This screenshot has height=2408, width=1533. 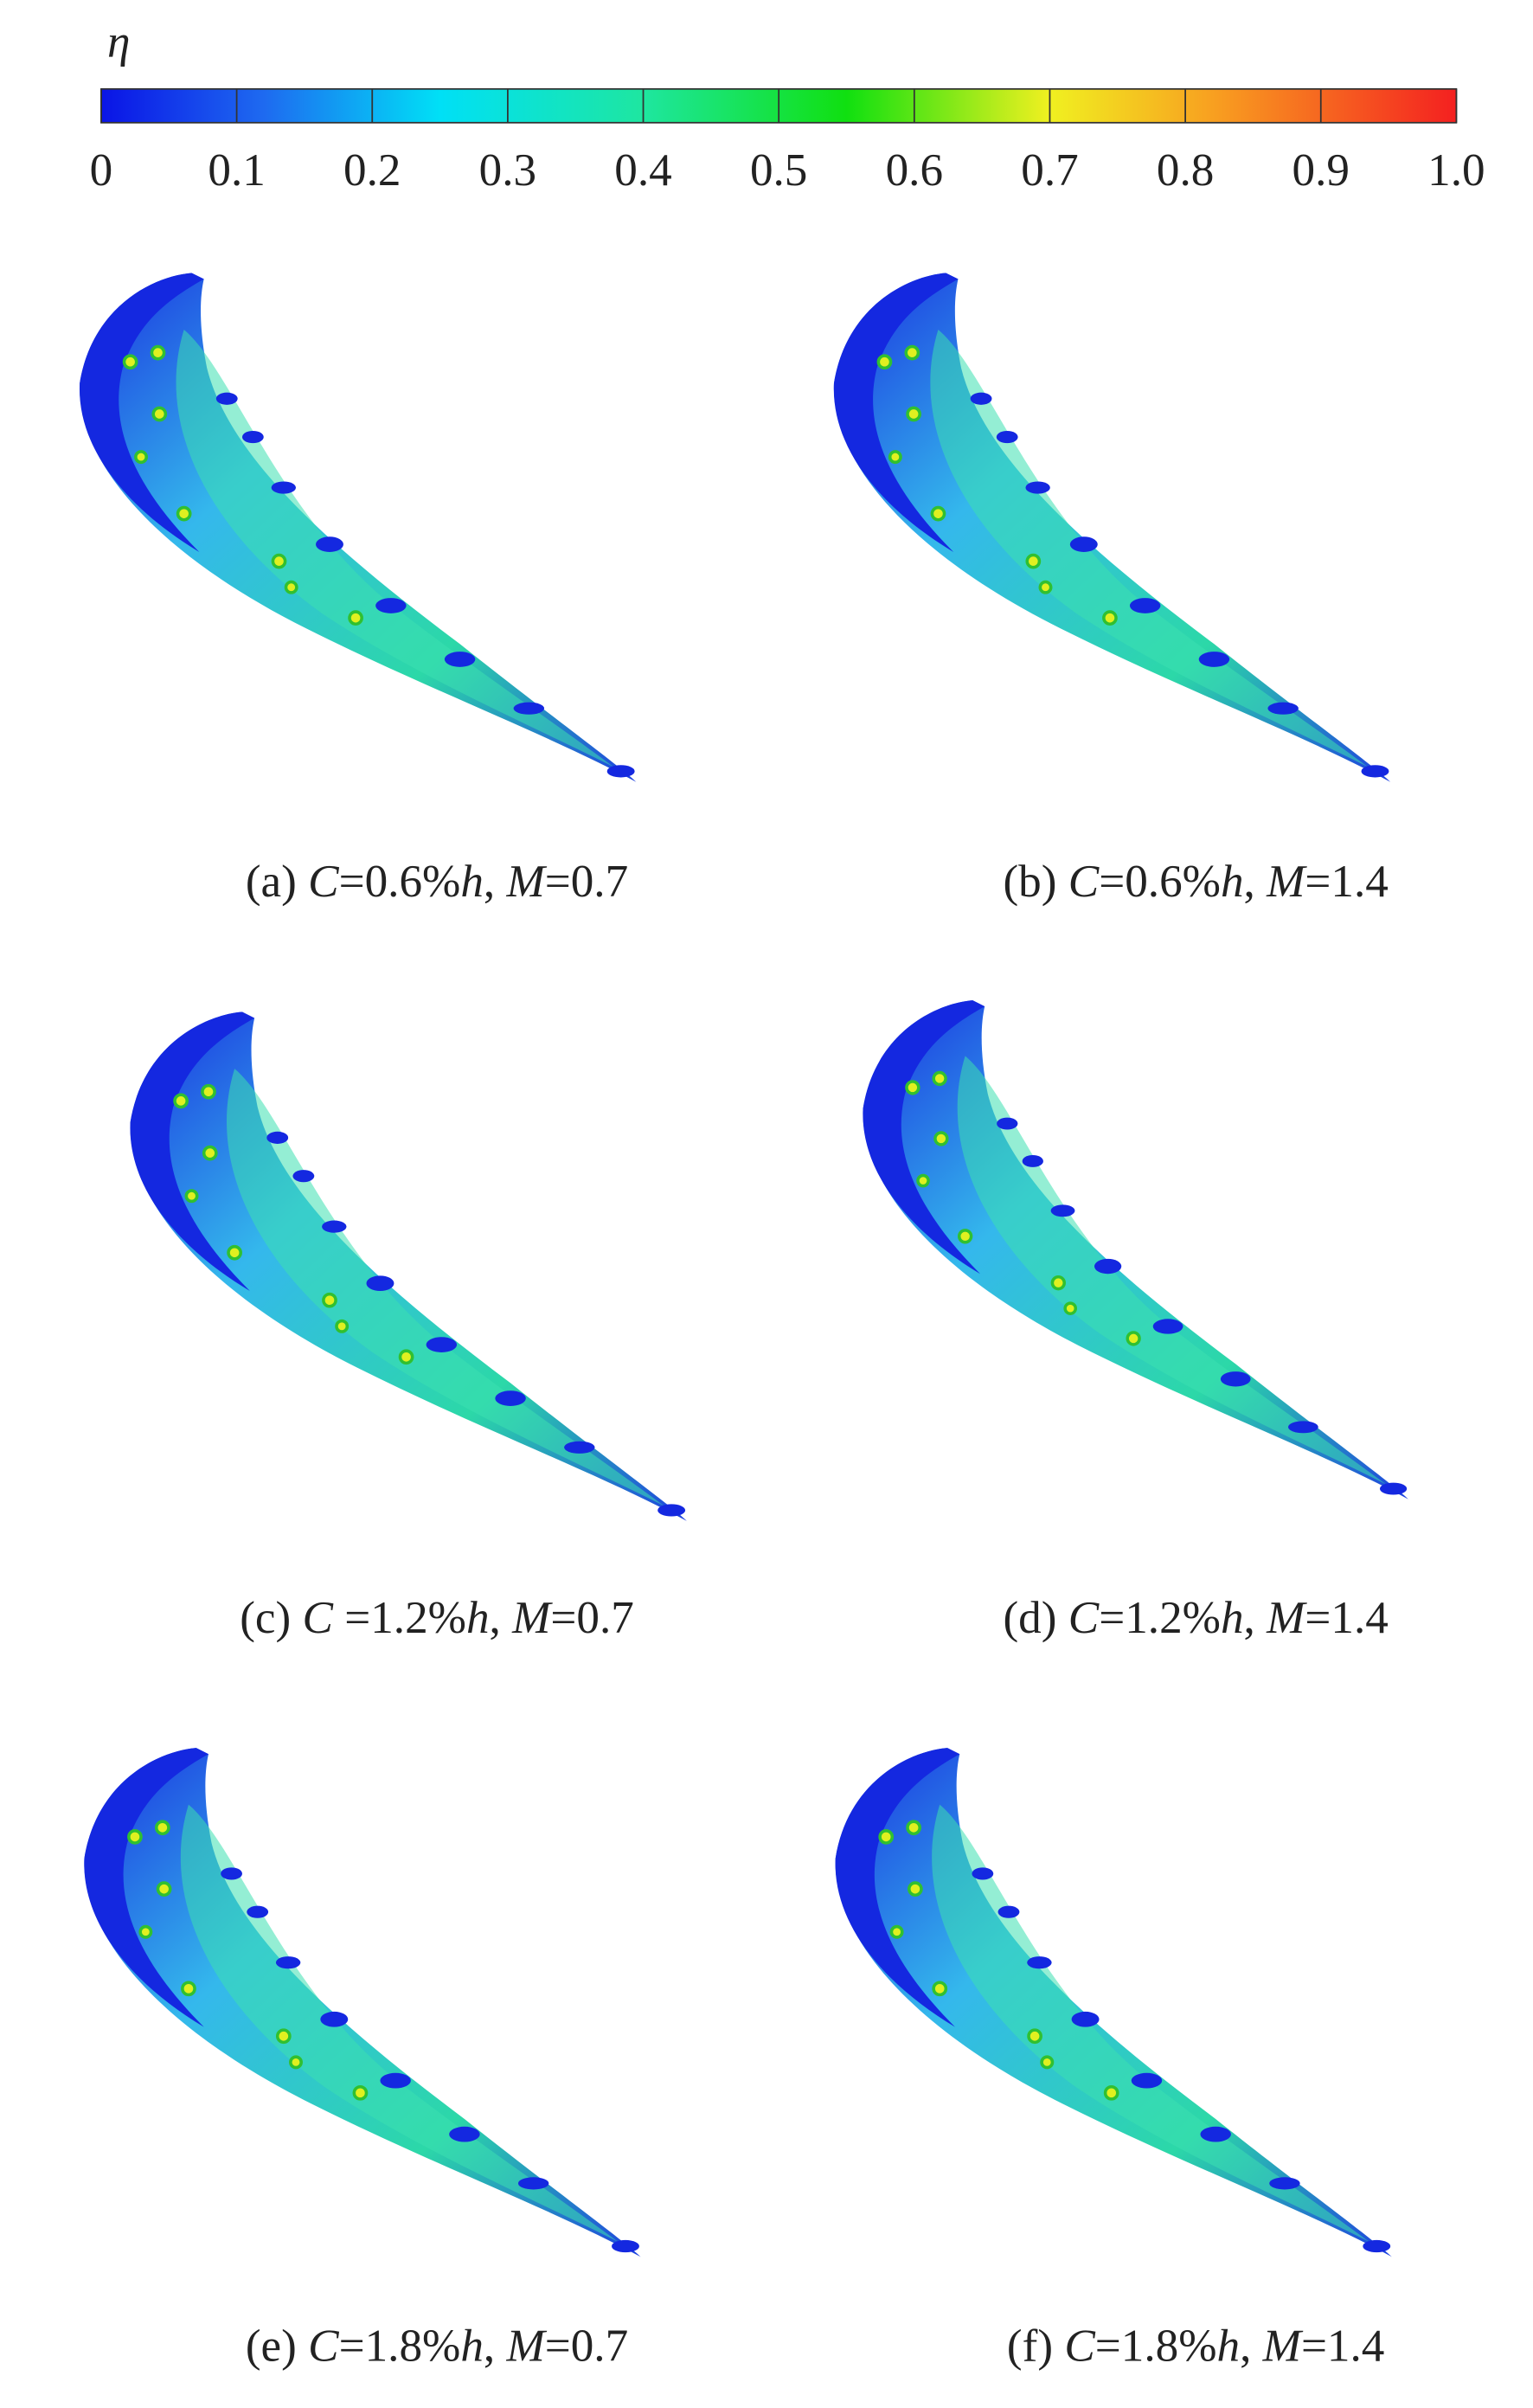 I want to click on caption-part: (b), so click(x=1035, y=882).